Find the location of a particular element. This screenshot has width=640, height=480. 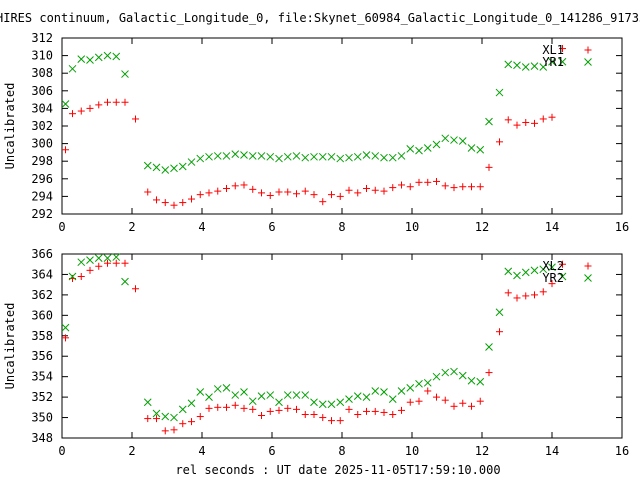

y-tick-label: 294 is located at coordinates (42, 196).